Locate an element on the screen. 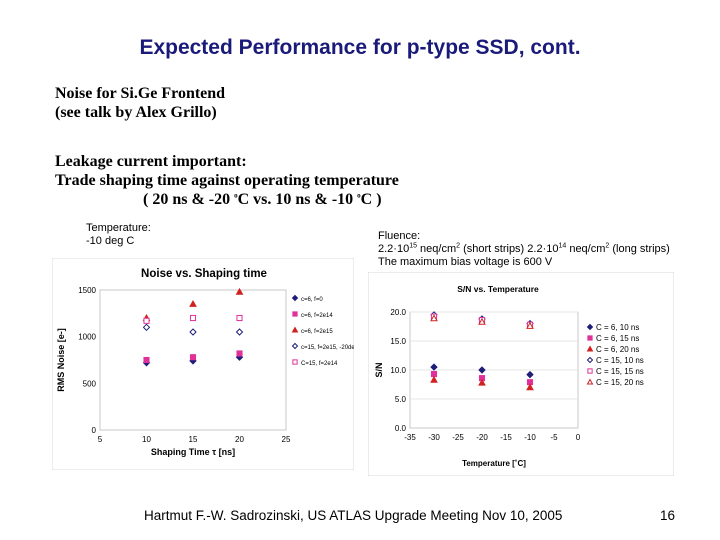 This screenshot has width=720, height=540. legend-entry: c=6, f=2e15 is located at coordinates (317, 332).